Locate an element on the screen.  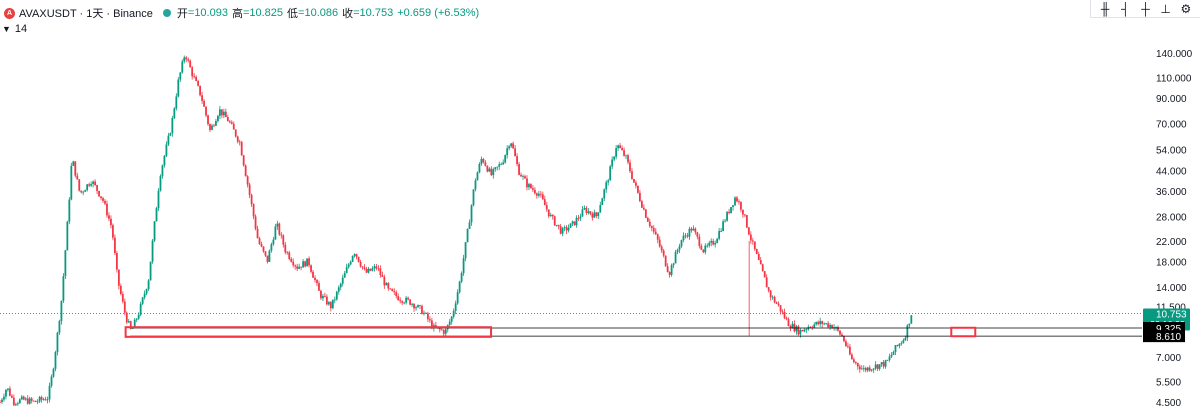
chevron-down-icon: ▼ is located at coordinates (6, 29).